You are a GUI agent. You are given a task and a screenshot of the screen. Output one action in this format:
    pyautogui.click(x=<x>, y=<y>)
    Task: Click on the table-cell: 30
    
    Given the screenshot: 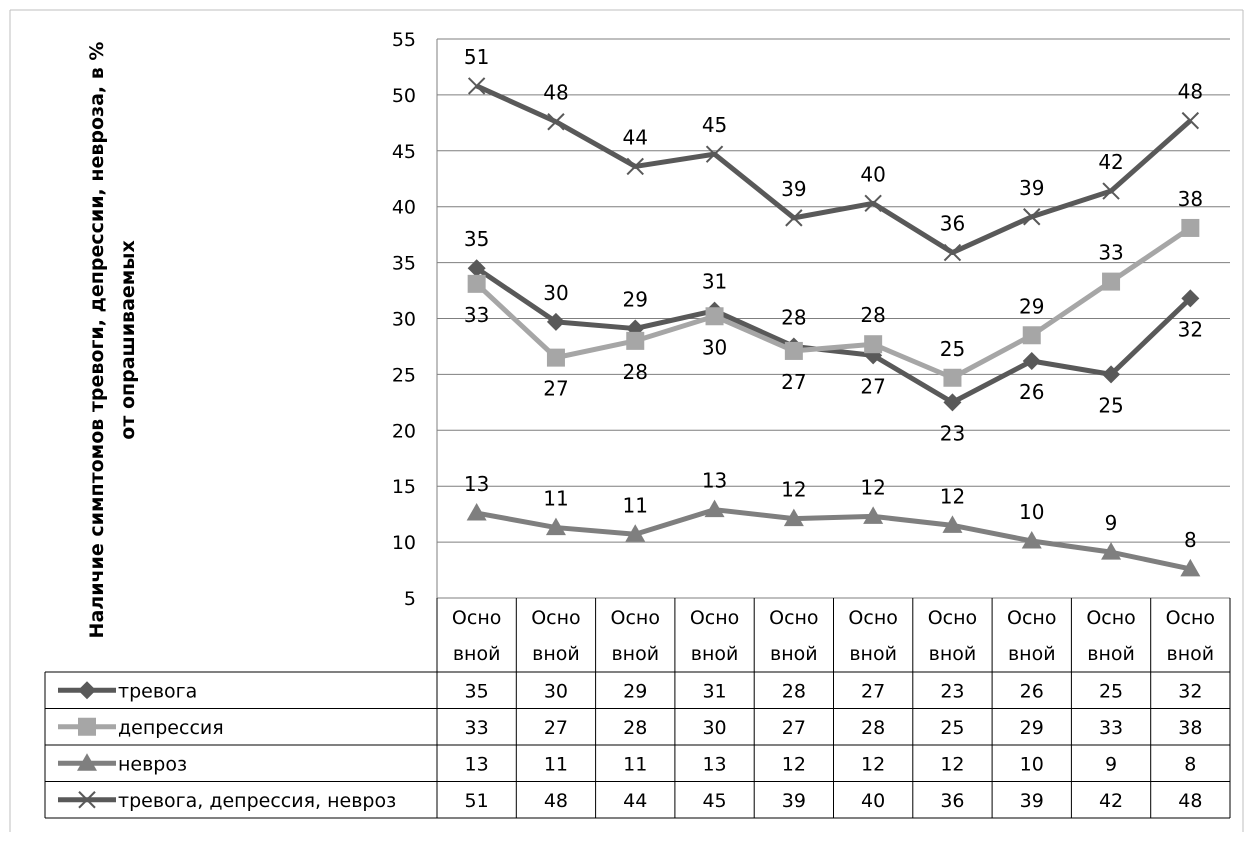 What is the action you would take?
    pyautogui.click(x=556, y=691)
    